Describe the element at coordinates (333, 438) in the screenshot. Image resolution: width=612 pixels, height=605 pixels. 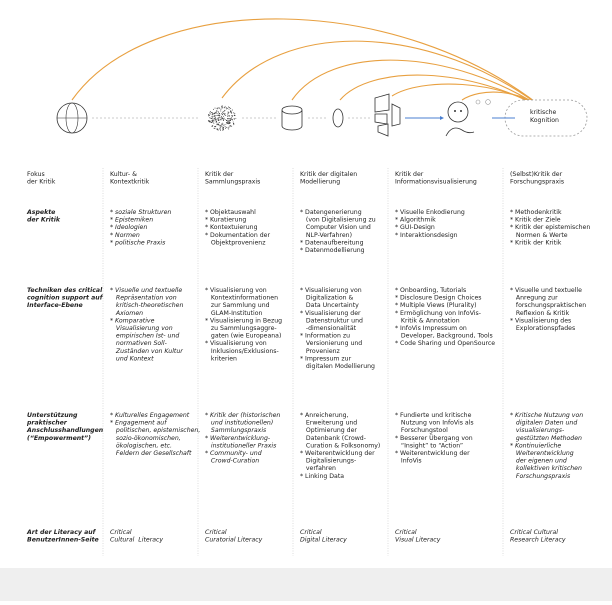
I see `cell-text: Datenbank (Crowd-` at that location.